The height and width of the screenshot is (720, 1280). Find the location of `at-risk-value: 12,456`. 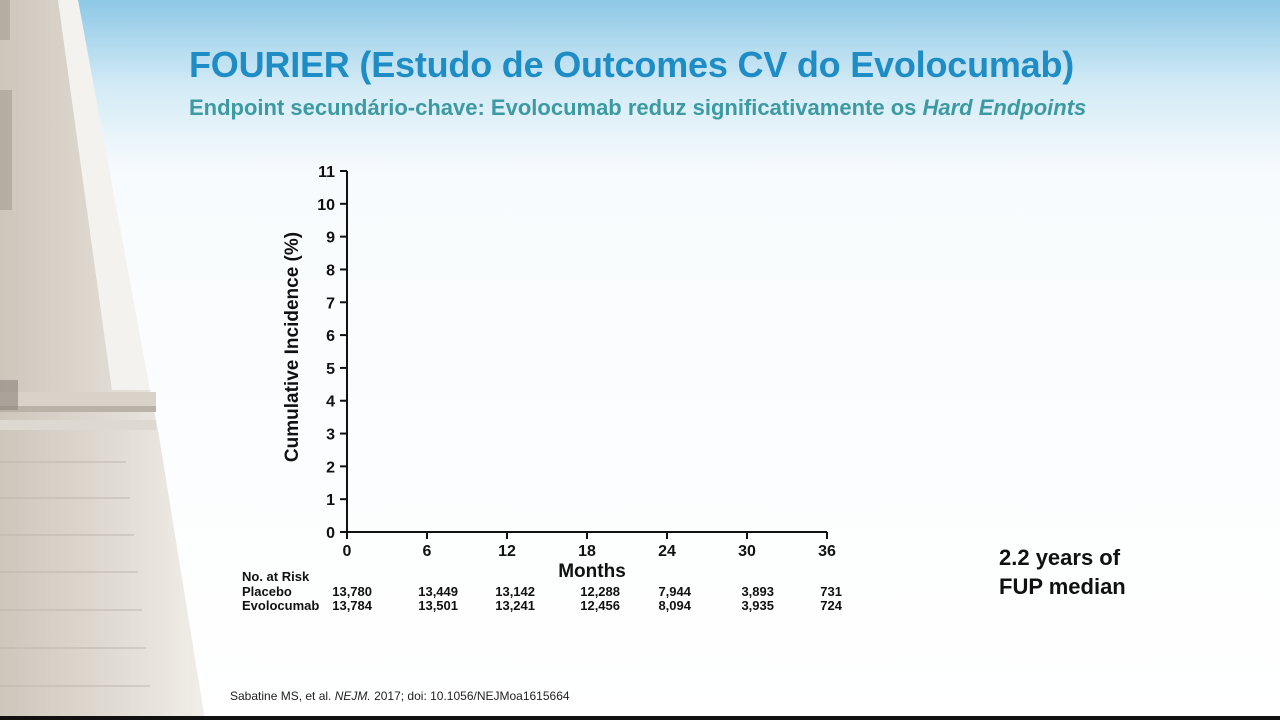

at-risk-value: 12,456 is located at coordinates (600, 605).